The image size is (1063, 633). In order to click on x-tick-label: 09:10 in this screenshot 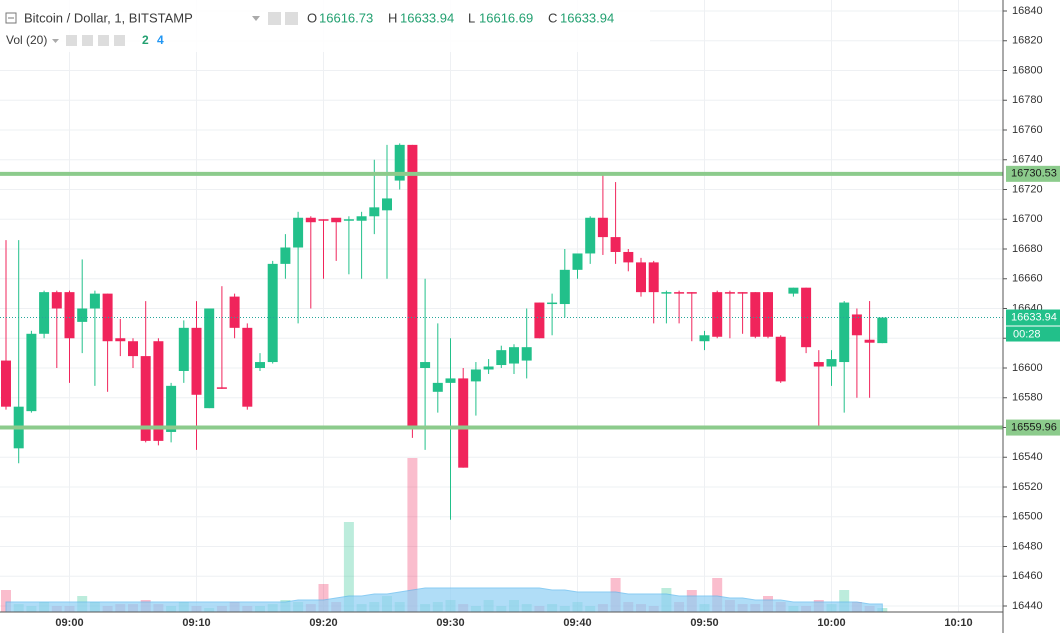, I will do `click(196, 623)`.